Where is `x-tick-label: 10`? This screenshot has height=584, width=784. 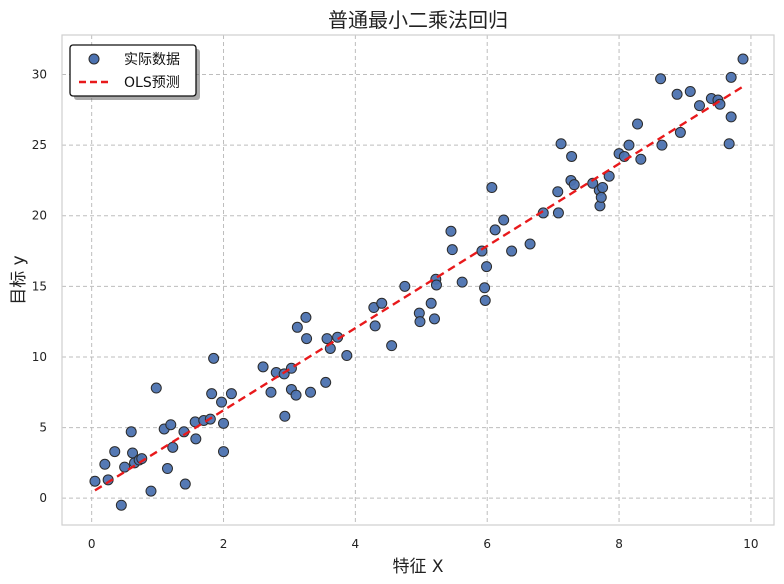
x-tick-label: 10 is located at coordinates (750, 544).